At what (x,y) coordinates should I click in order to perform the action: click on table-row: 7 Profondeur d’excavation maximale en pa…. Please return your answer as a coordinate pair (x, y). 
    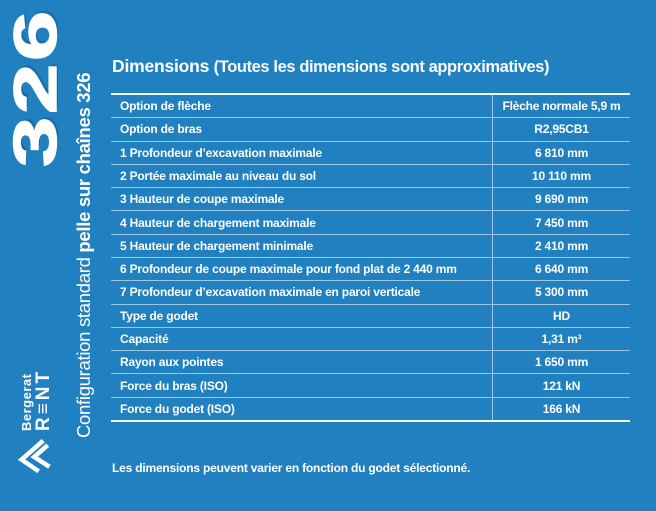
    Looking at the image, I should click on (370, 292).